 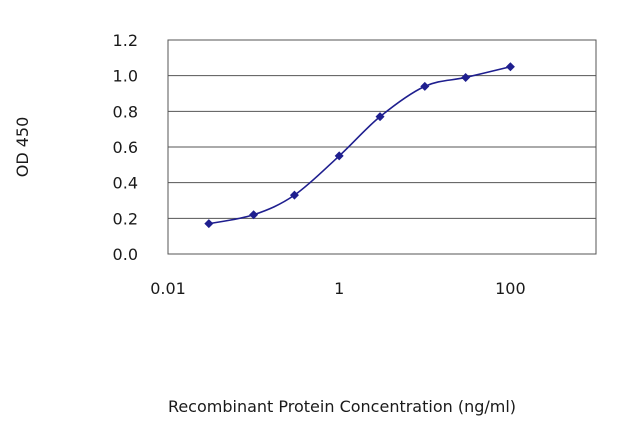 What do you see at coordinates (125, 40) in the screenshot?
I see `y-tick-label: 1.2` at bounding box center [125, 40].